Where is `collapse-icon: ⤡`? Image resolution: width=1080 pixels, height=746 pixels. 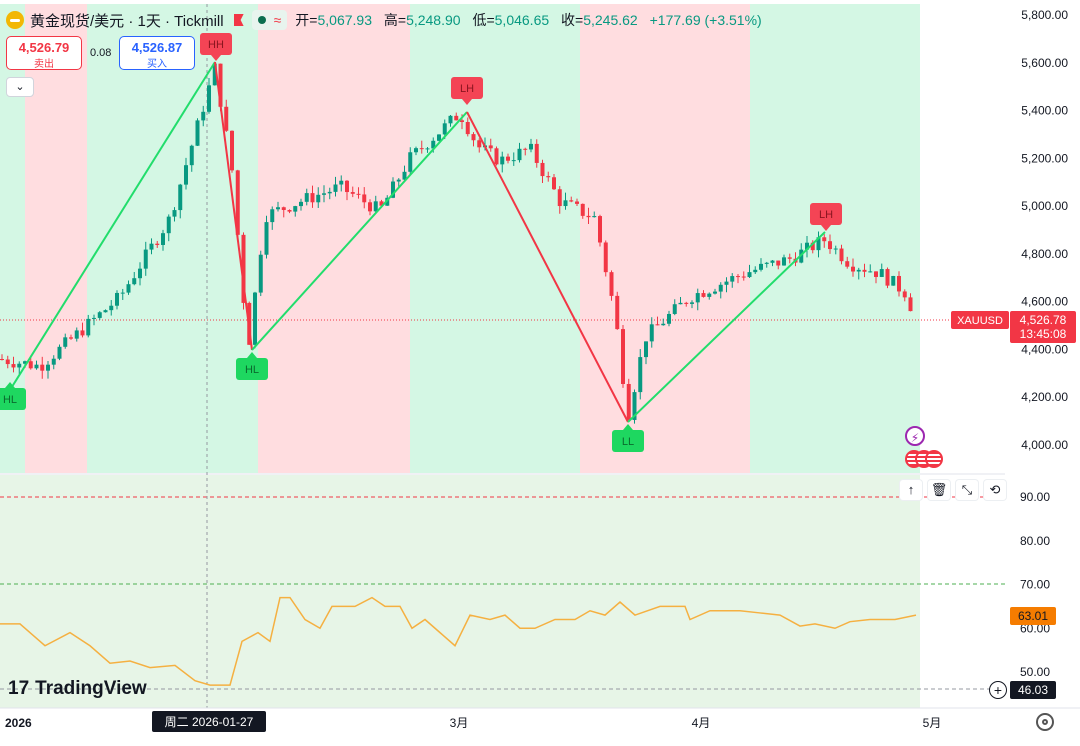 collapse-icon: ⤡ is located at coordinates (967, 490).